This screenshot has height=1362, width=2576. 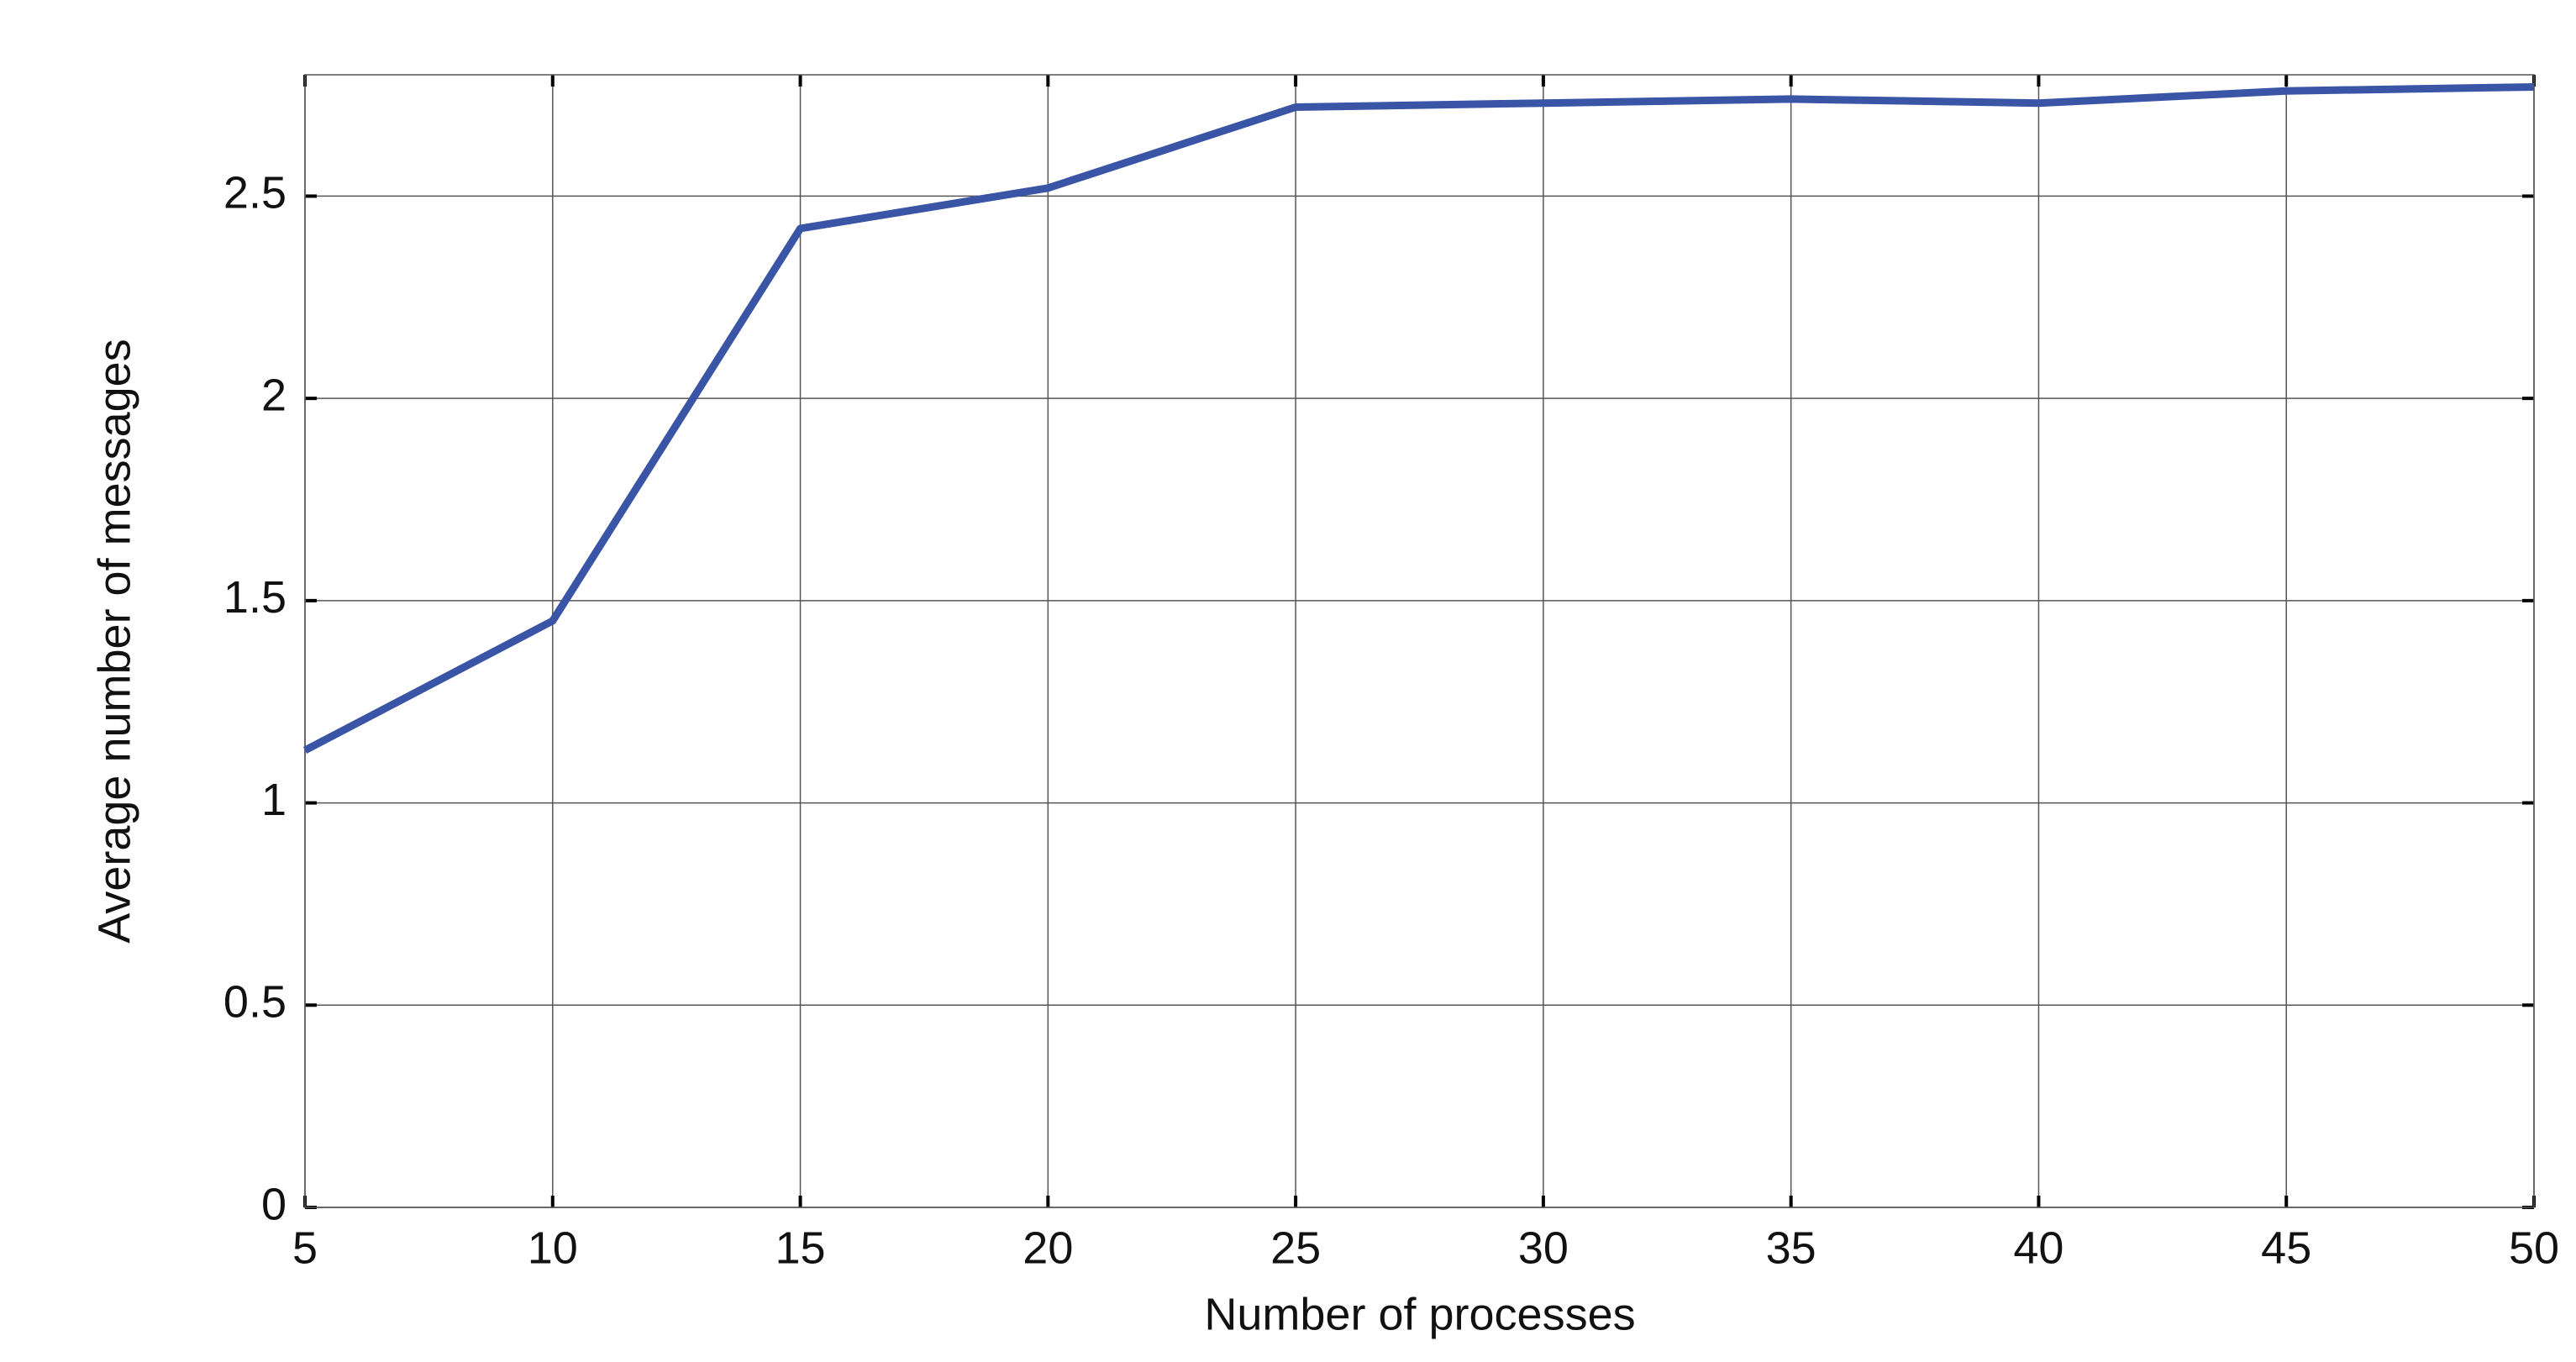 What do you see at coordinates (800, 1248) in the screenshot?
I see `x-tick-label: 15` at bounding box center [800, 1248].